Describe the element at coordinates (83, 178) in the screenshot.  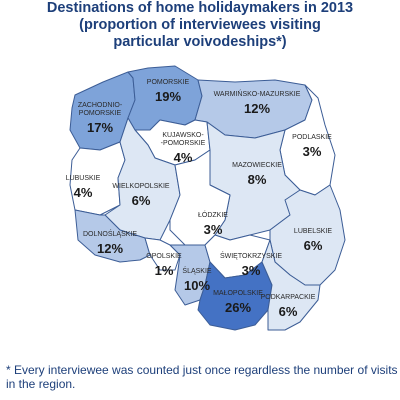
I see `region-name-lubuskie: LUBUSKIE` at that location.